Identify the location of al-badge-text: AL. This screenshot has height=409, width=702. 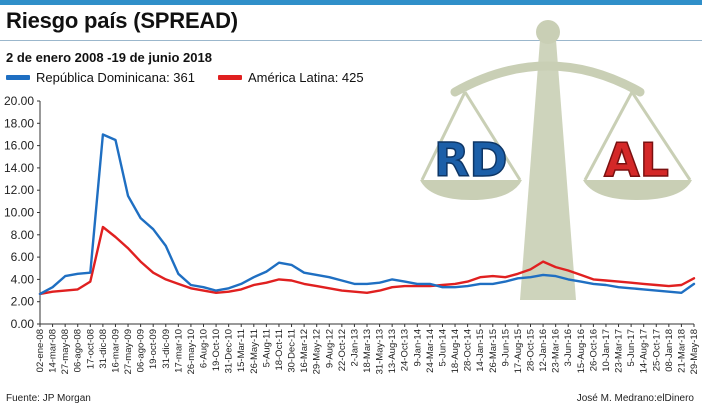
(636, 160).